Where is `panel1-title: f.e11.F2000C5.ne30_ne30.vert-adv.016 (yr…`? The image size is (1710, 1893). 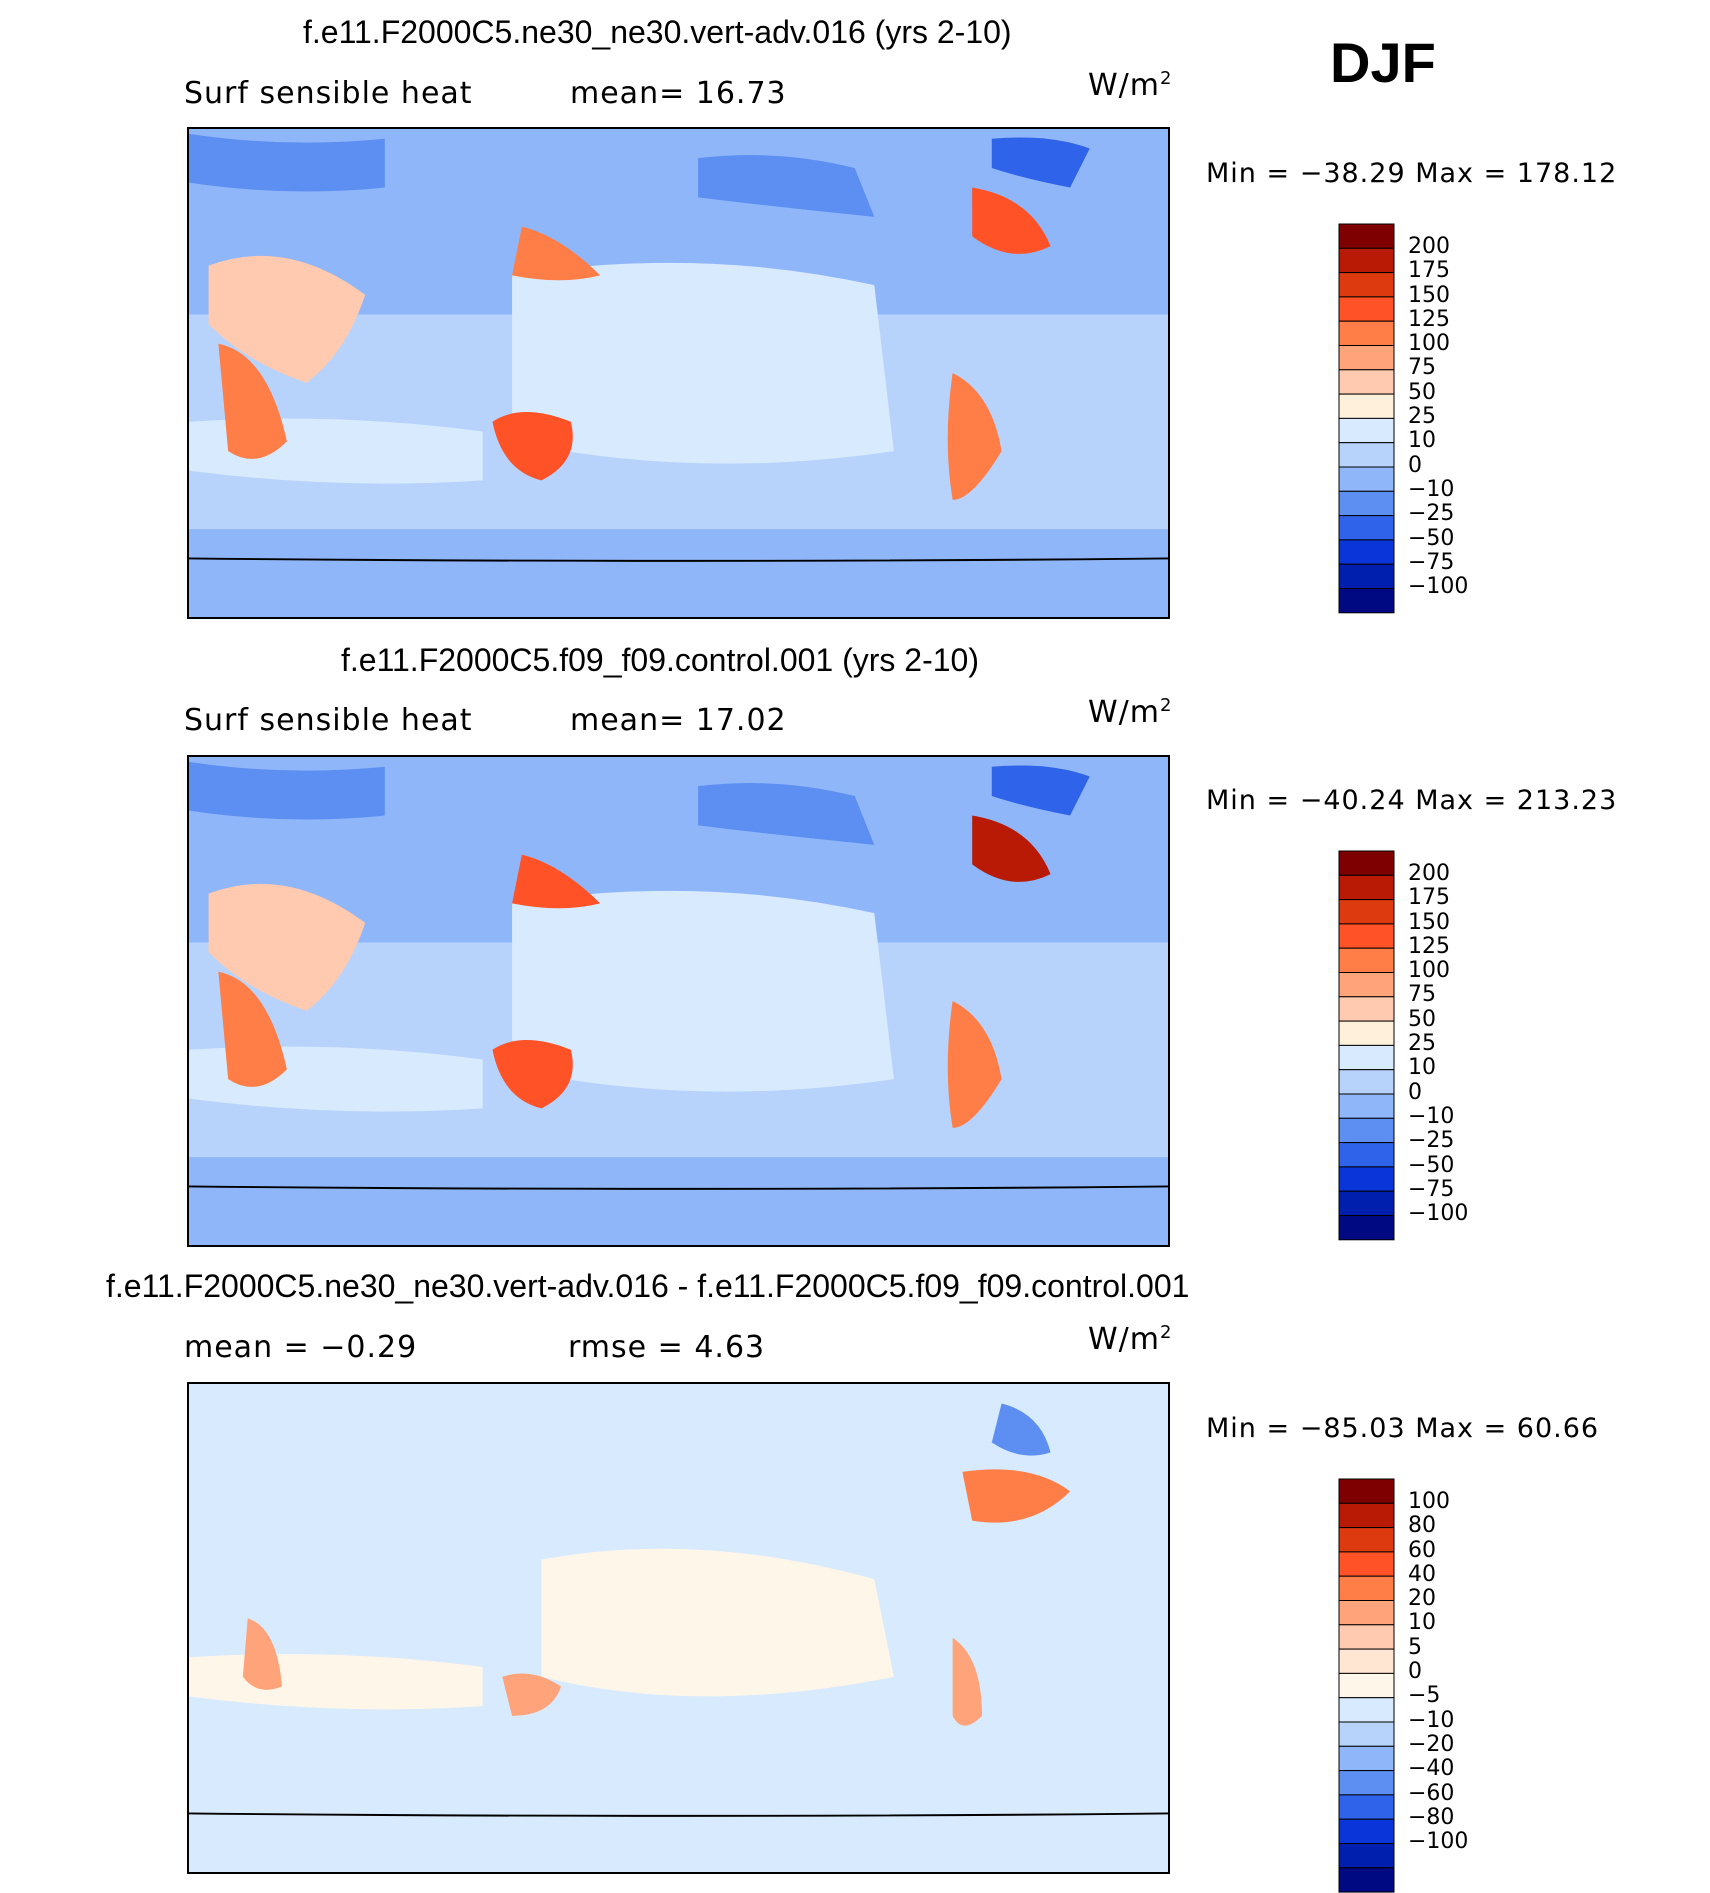
panel1-title: f.e11.F2000C5.ne30_ne30.vert-adv.016 (yr… is located at coordinates (657, 32).